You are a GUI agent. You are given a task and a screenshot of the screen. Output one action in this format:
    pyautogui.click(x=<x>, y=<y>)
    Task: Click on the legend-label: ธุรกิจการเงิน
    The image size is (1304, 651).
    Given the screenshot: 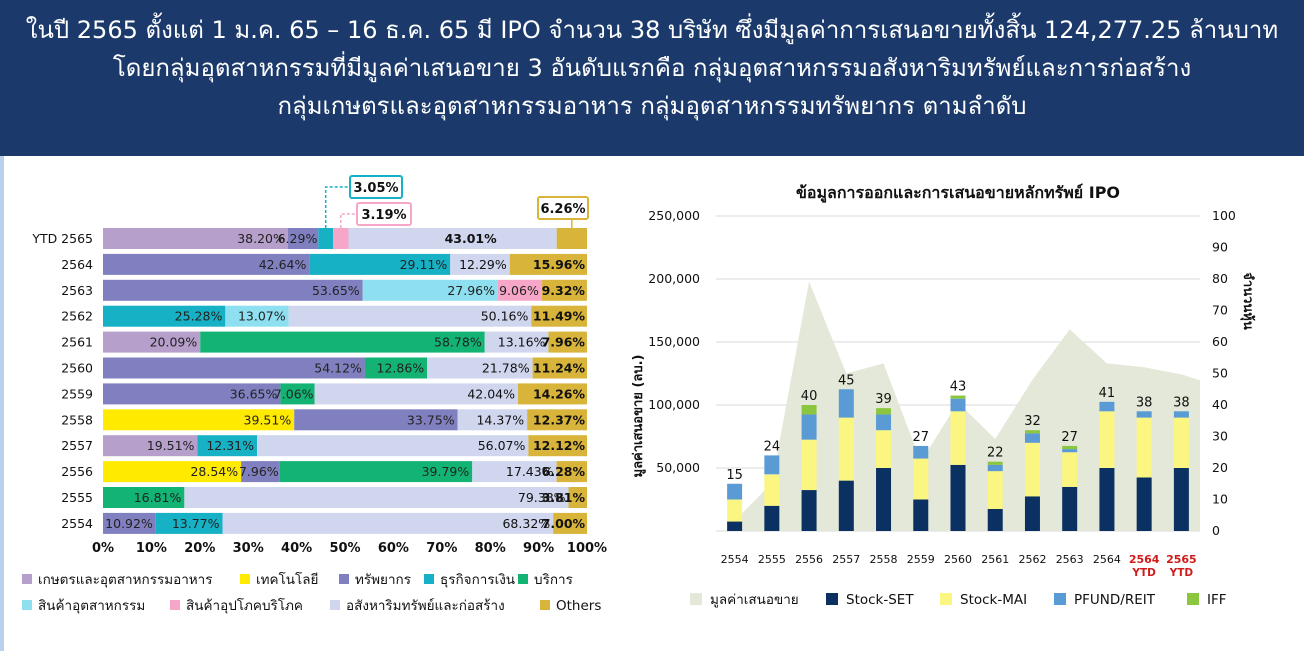 What is the action you would take?
    pyautogui.click(x=477, y=580)
    